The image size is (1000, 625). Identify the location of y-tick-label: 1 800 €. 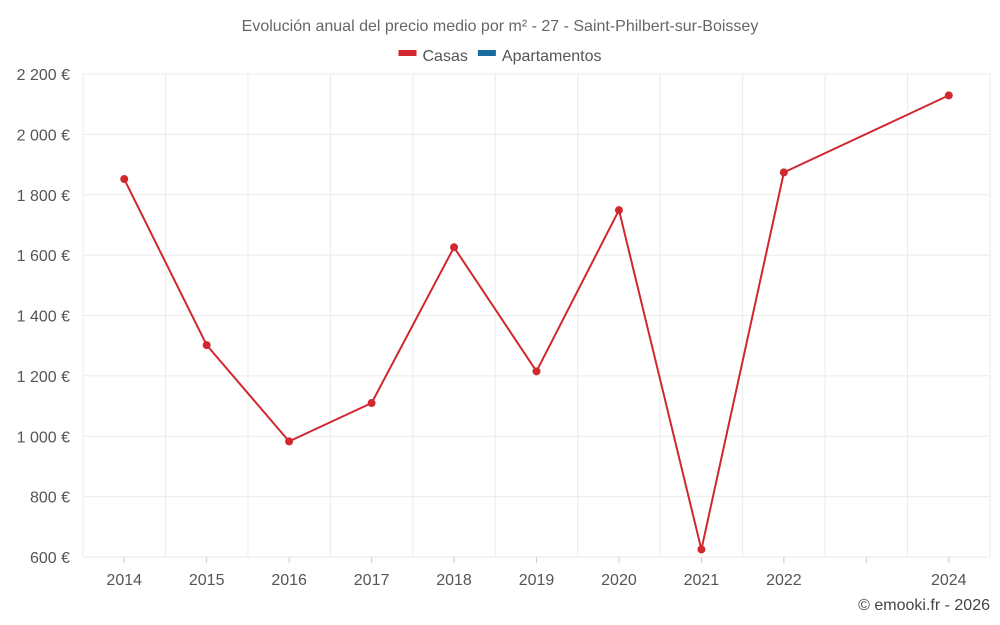
(43, 196).